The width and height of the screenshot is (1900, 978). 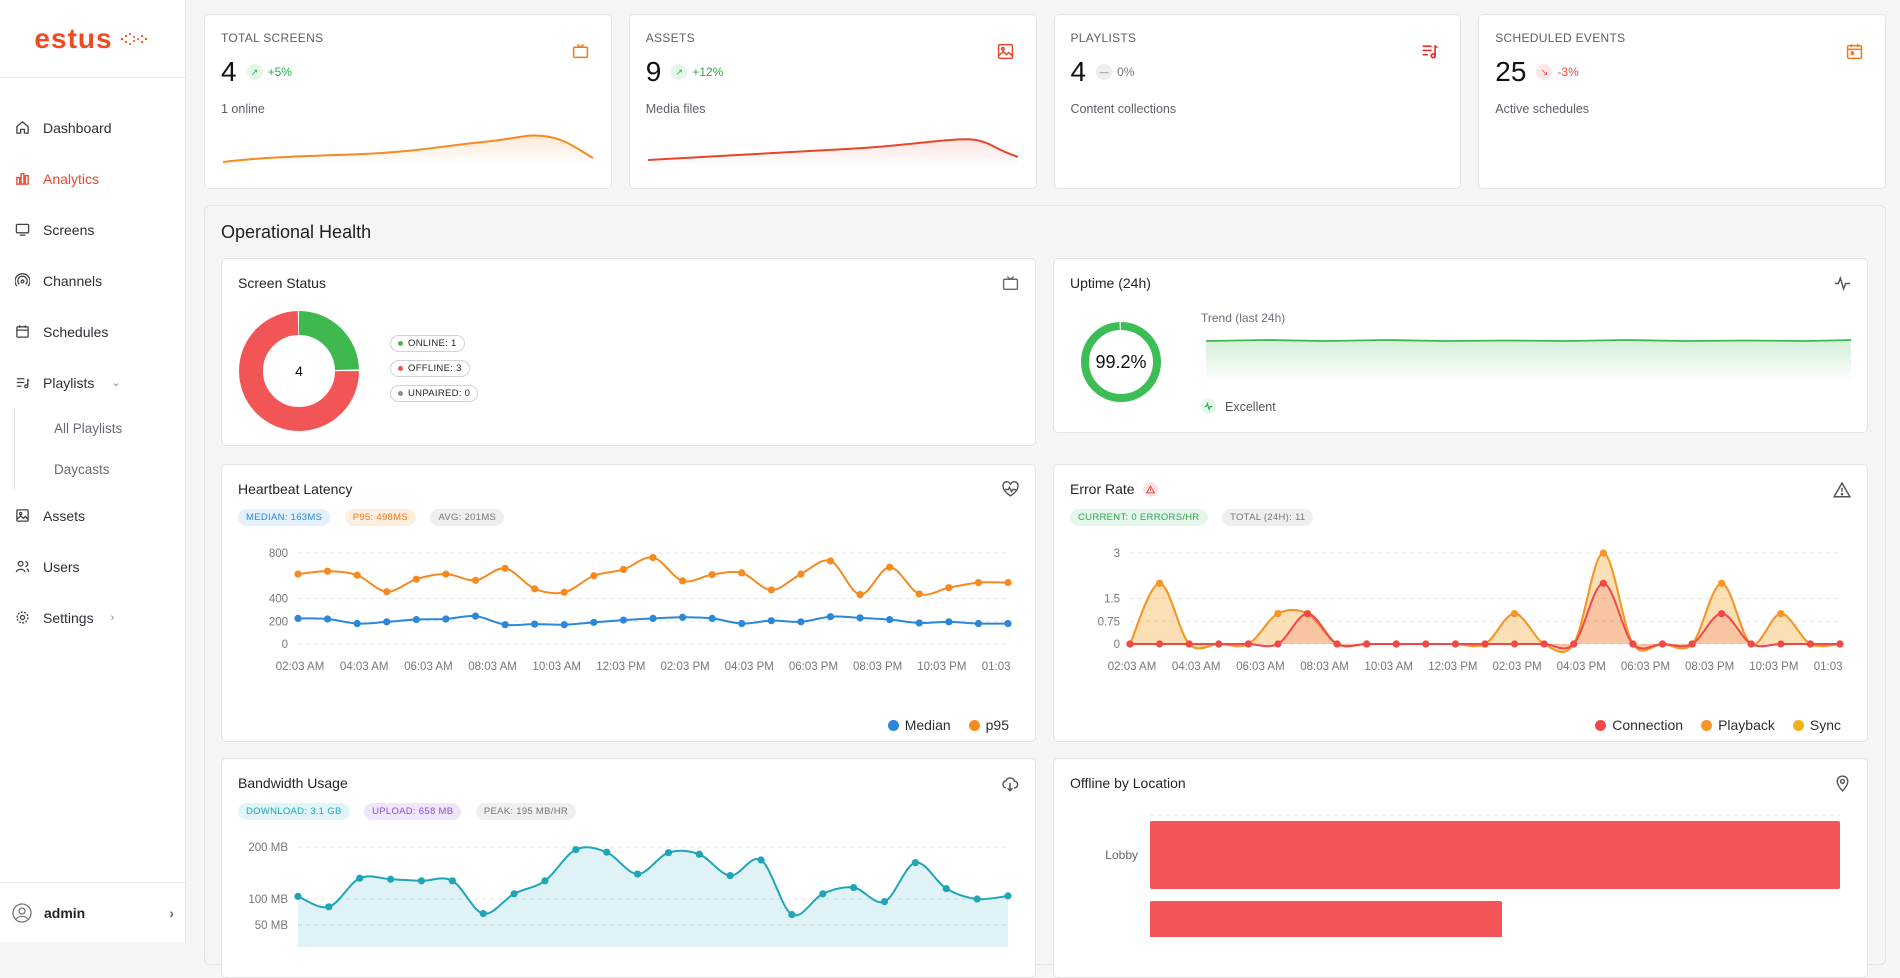 I want to click on kpi-card-playlists: PLAYLISTS 4 — 0% Content collections, so click(x=1257, y=101).